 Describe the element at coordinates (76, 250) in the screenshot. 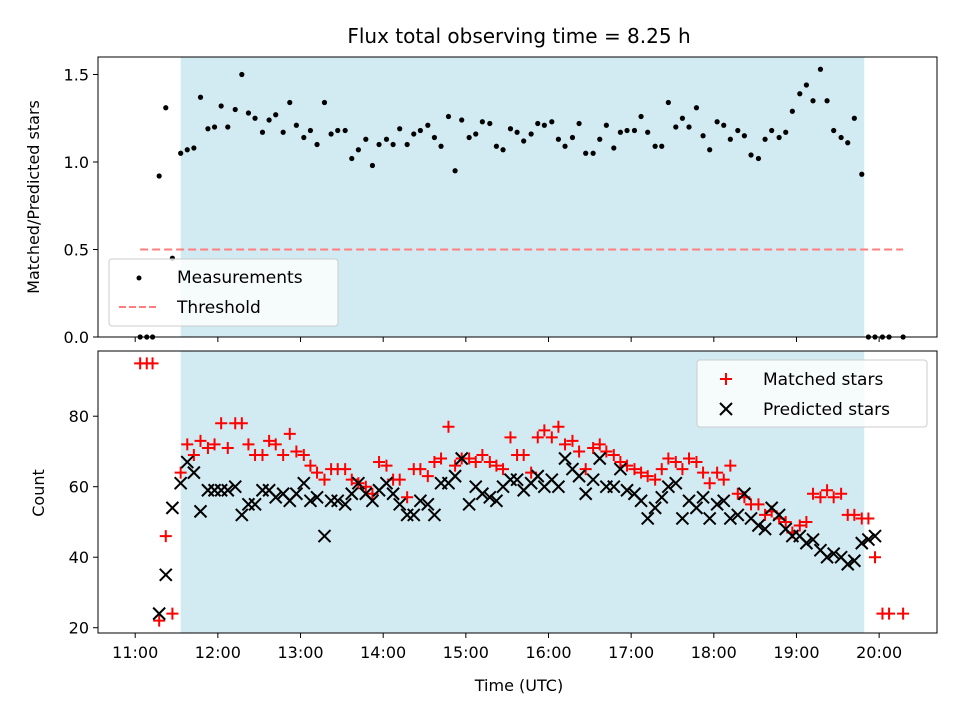

I see `ratio-y-tick-label: 0.5` at that location.